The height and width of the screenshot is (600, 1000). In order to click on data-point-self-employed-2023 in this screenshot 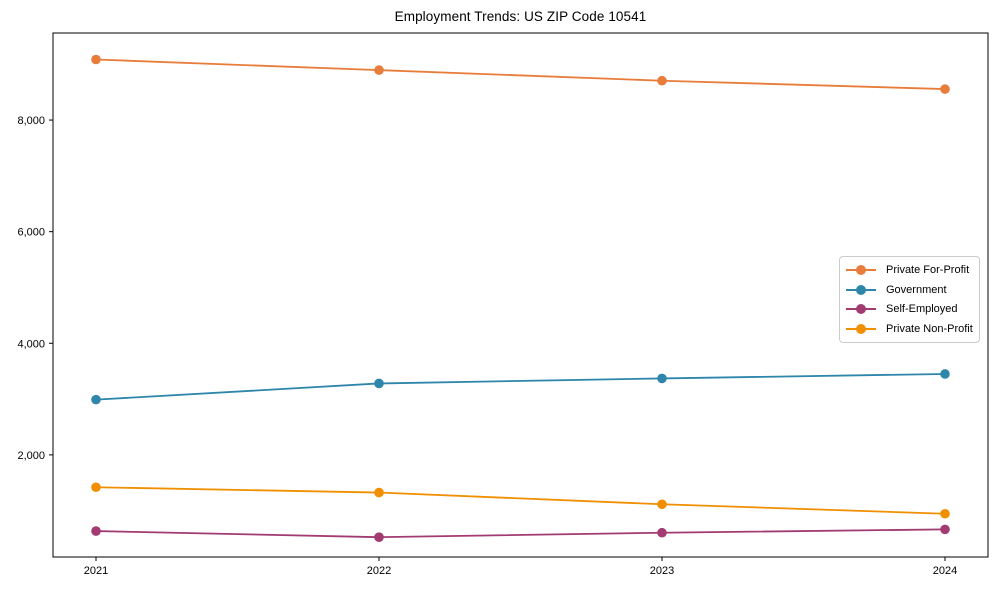, I will do `click(662, 532)`.